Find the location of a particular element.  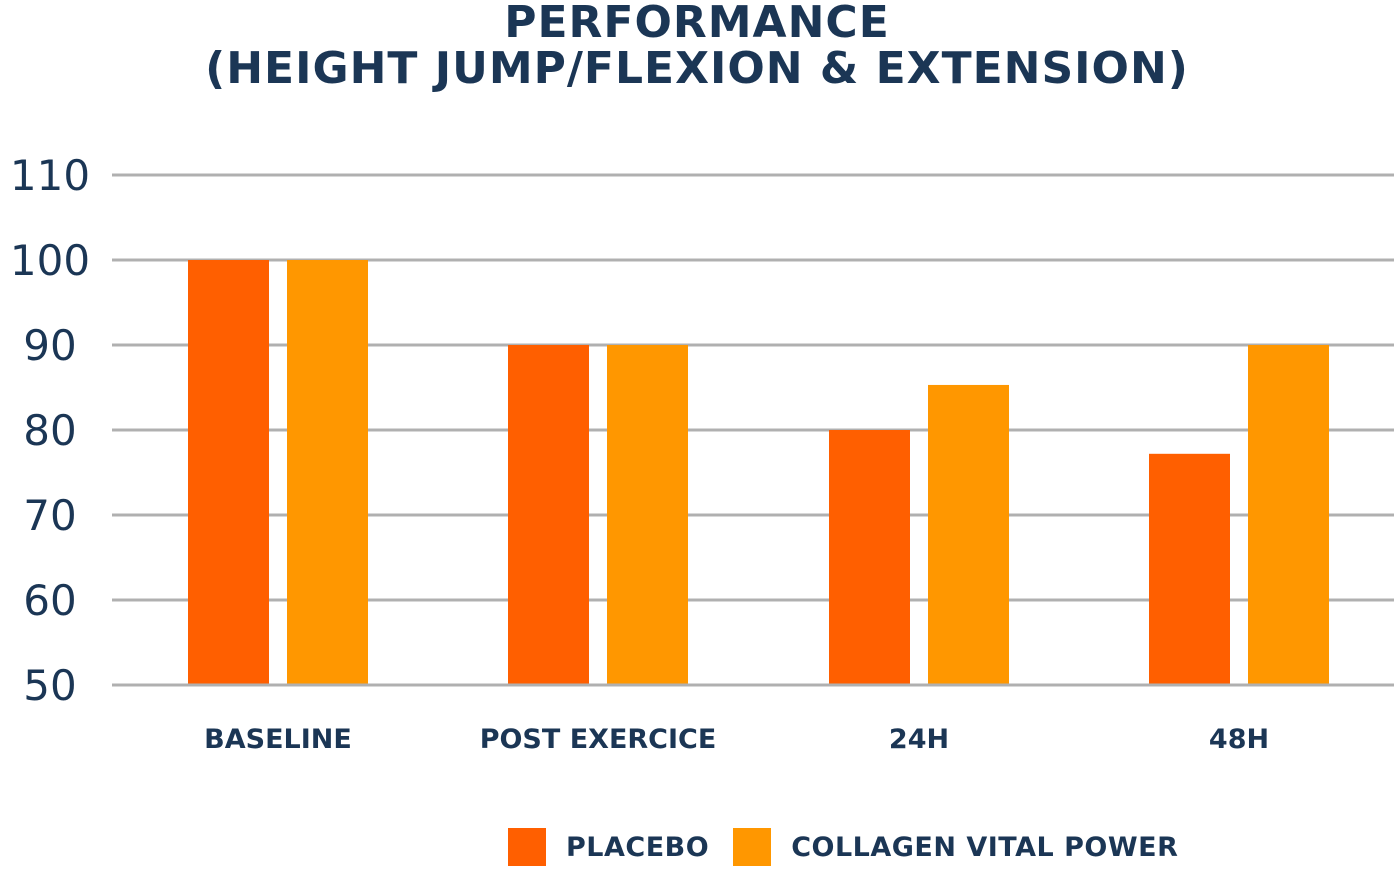

legend-swatch-placebo is located at coordinates (527, 847).